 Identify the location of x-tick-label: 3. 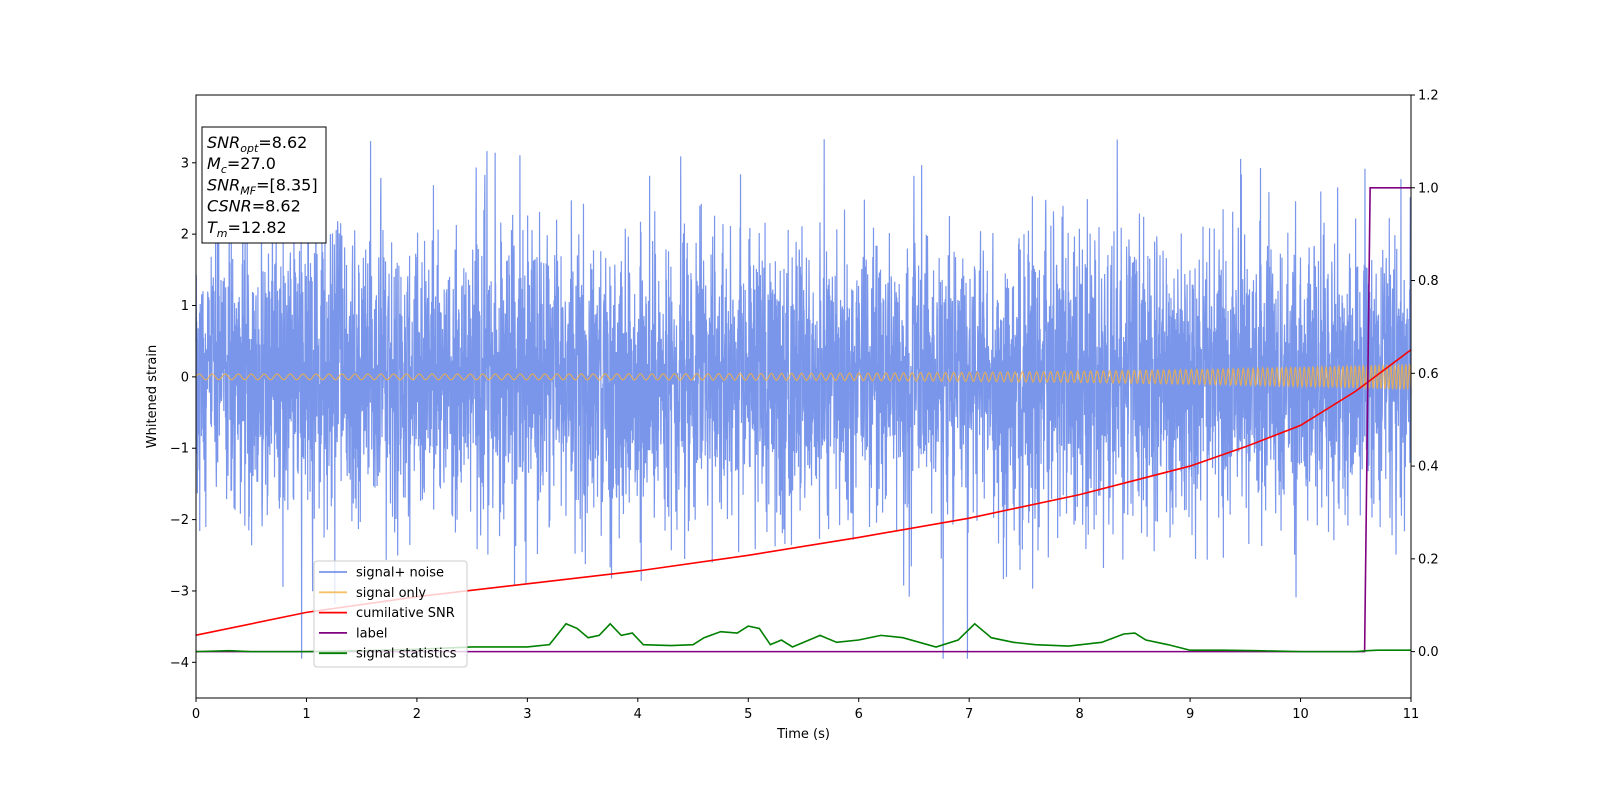
(527, 714).